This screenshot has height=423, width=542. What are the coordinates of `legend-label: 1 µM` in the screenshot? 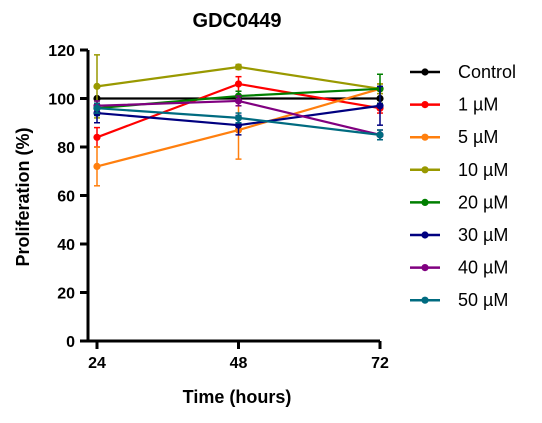 It's located at (478, 105).